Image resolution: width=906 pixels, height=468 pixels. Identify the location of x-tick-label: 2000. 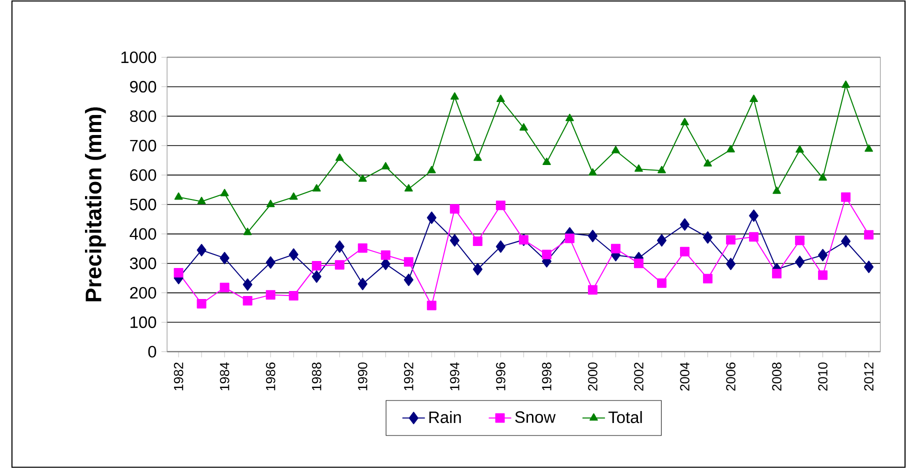
(593, 376).